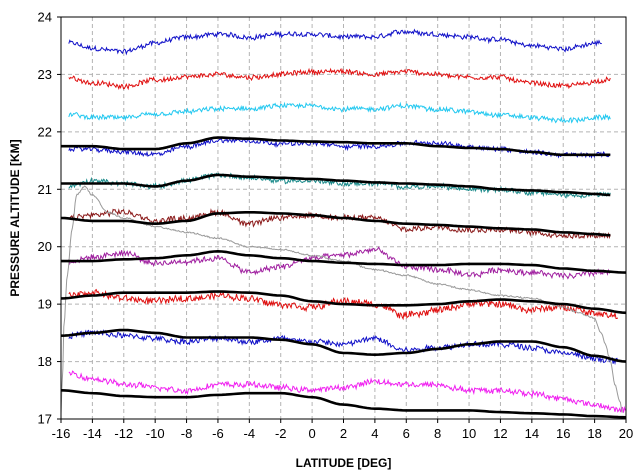  Describe the element at coordinates (92, 433) in the screenshot. I see `x-tick-label: -14` at that location.